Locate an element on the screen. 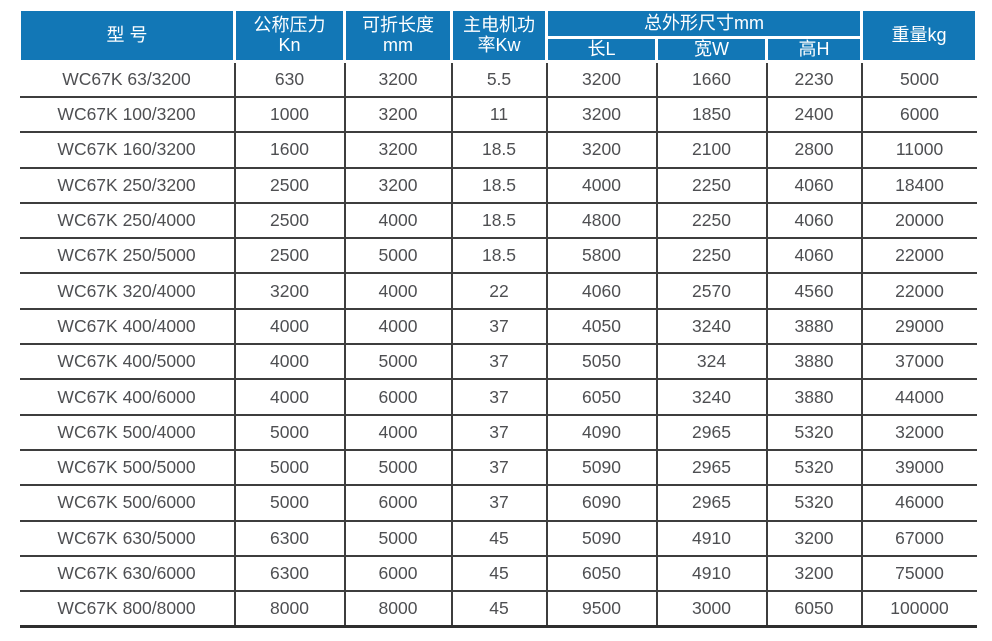 Image resolution: width=992 pixels, height=641 pixels. cell-weight_kg: 46000 is located at coordinates (918, 503).